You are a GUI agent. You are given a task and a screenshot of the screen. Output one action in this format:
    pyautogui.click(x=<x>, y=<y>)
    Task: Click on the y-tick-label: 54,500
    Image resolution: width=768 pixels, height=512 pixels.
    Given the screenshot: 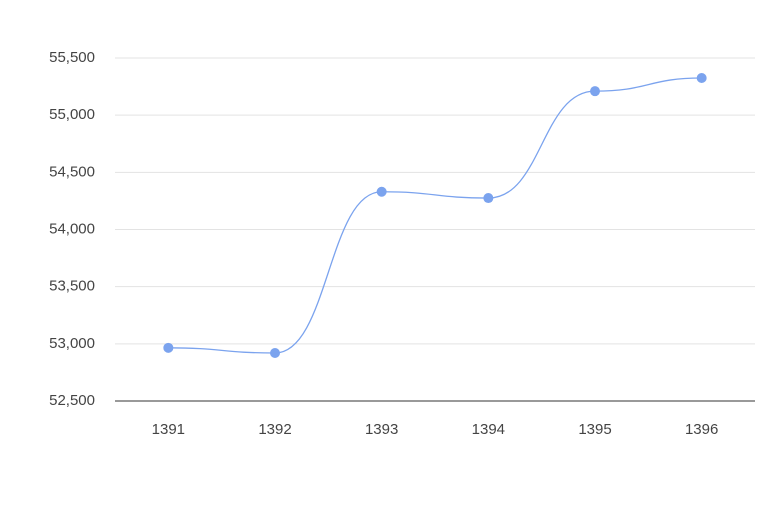 What is the action you would take?
    pyautogui.click(x=72, y=171)
    